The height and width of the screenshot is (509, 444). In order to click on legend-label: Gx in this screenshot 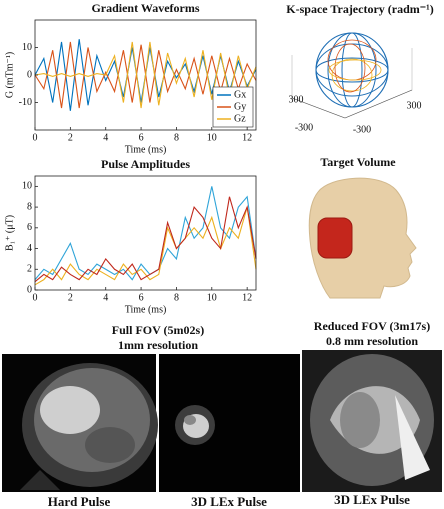, I will do `click(240, 94)`.